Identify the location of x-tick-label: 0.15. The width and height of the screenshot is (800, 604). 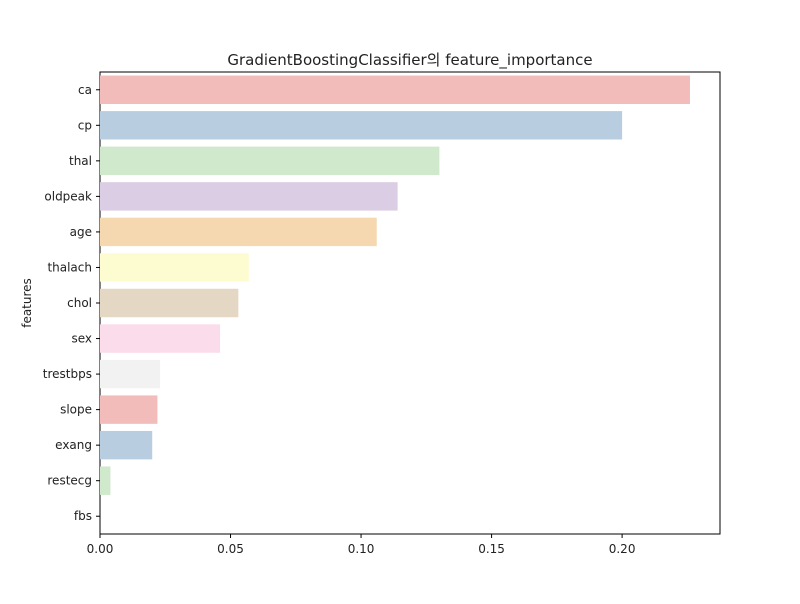
(491, 549).